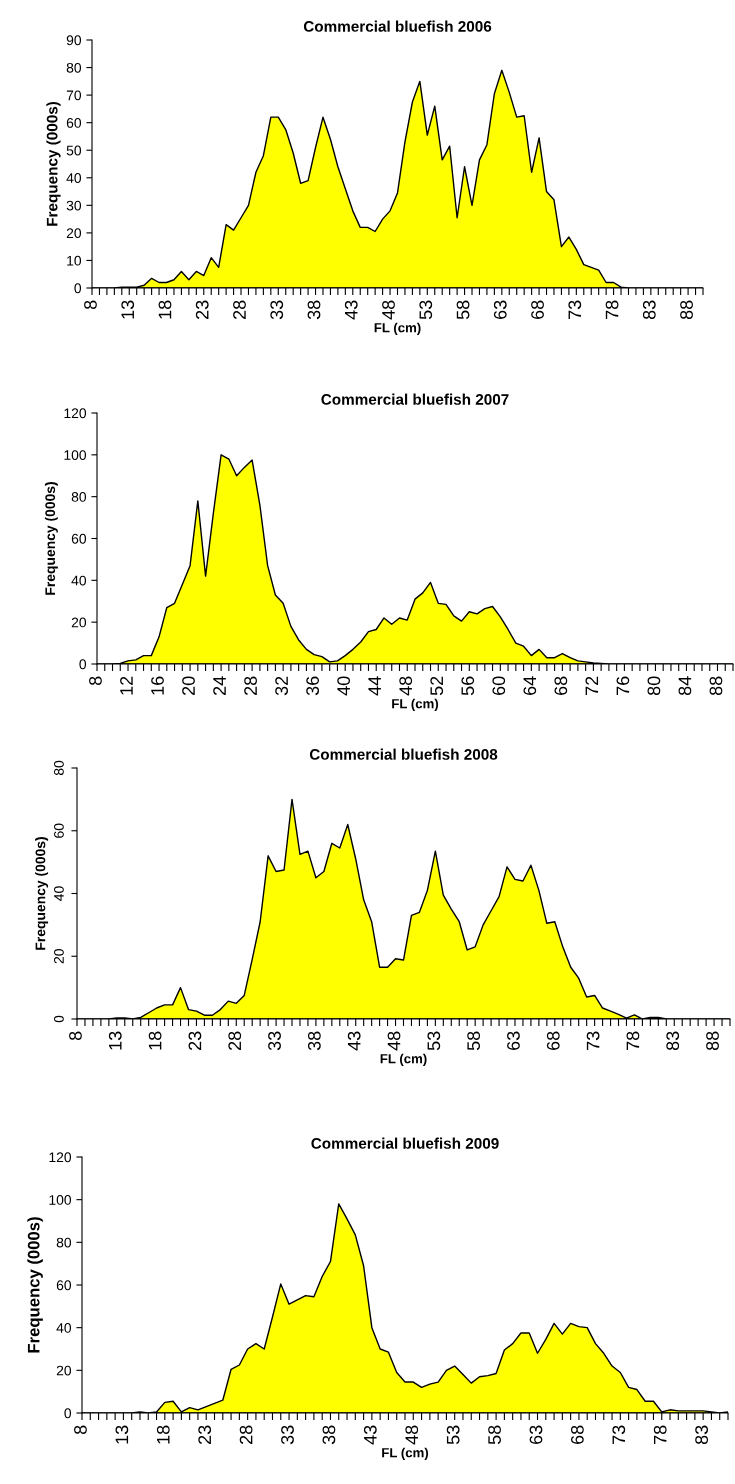 The height and width of the screenshot is (1484, 735). What do you see at coordinates (468, 686) in the screenshot?
I see `x-tick-label: 56` at bounding box center [468, 686].